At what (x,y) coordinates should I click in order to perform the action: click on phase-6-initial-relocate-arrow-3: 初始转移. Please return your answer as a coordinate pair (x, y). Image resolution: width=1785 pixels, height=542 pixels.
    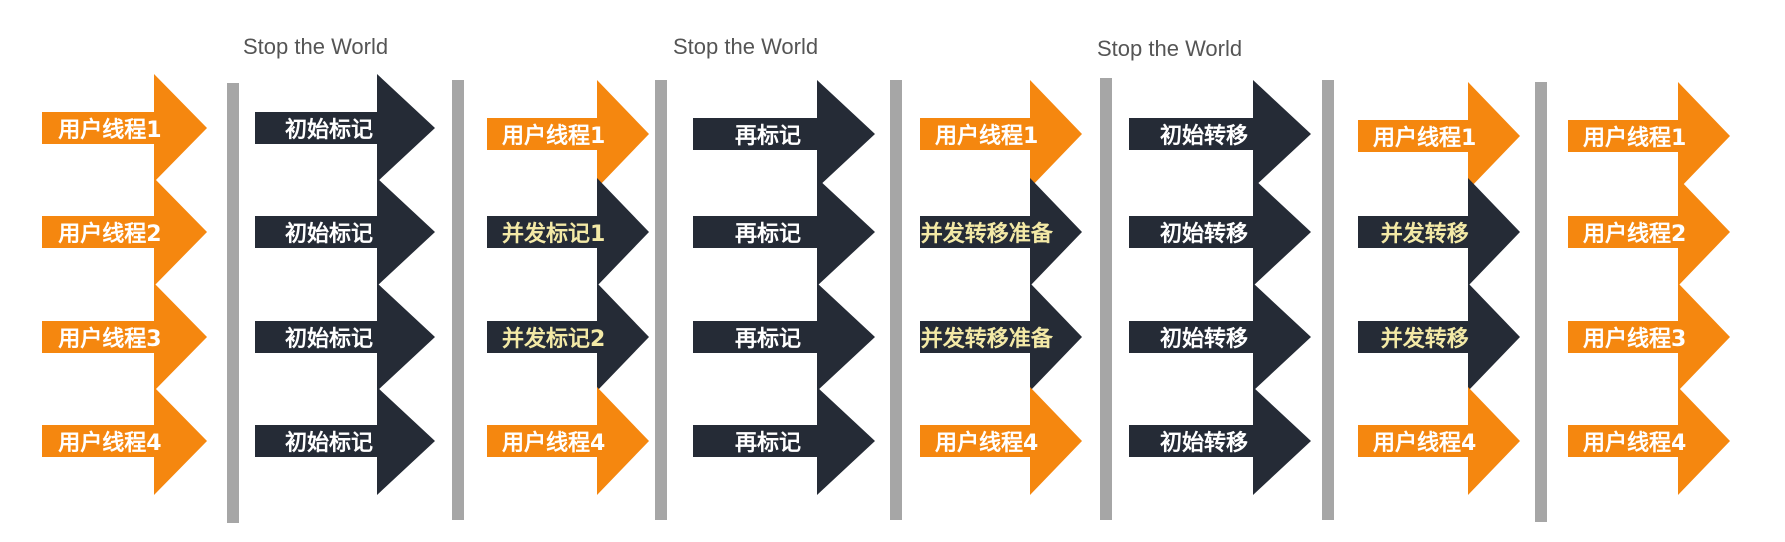
    Looking at the image, I should click on (1220, 337).